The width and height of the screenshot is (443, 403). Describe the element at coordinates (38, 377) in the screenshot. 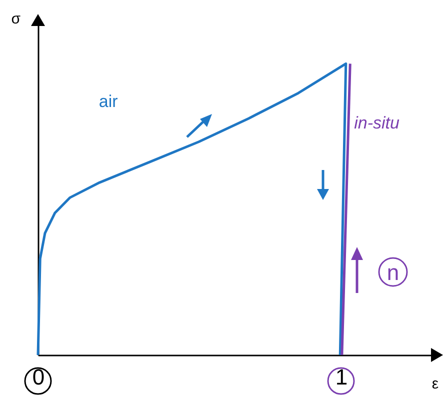

I see `x-tick-label: 0` at that location.